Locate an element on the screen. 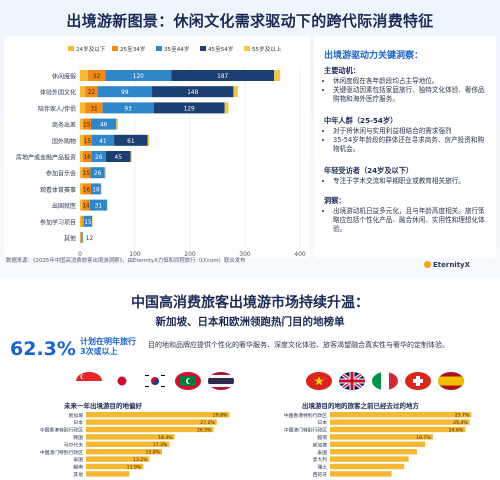  south-korea-flag-icon is located at coordinates (155, 381).